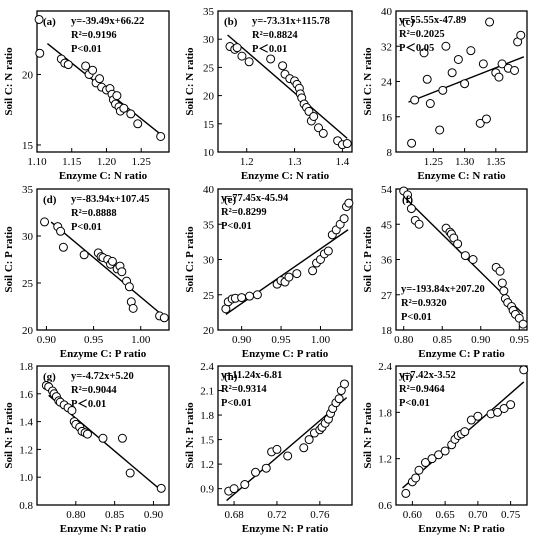 This screenshot has height=547, width=550. I want to click on y-tick-label: 2.1, so click(207, 392).